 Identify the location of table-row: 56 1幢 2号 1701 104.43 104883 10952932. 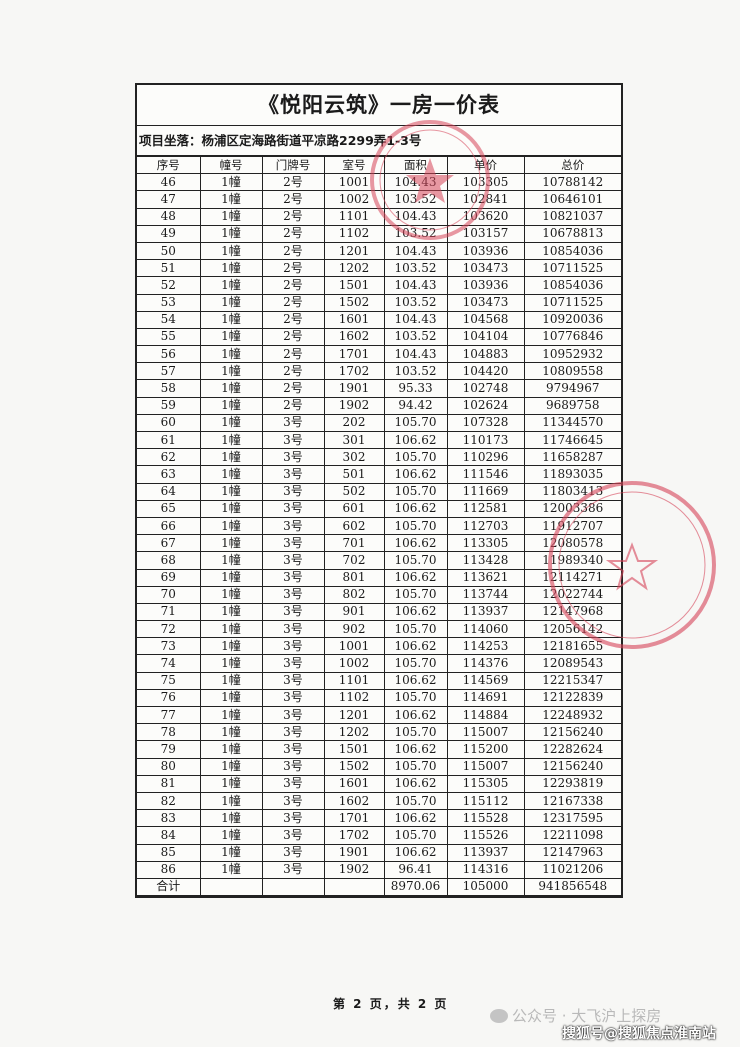
(379, 354).